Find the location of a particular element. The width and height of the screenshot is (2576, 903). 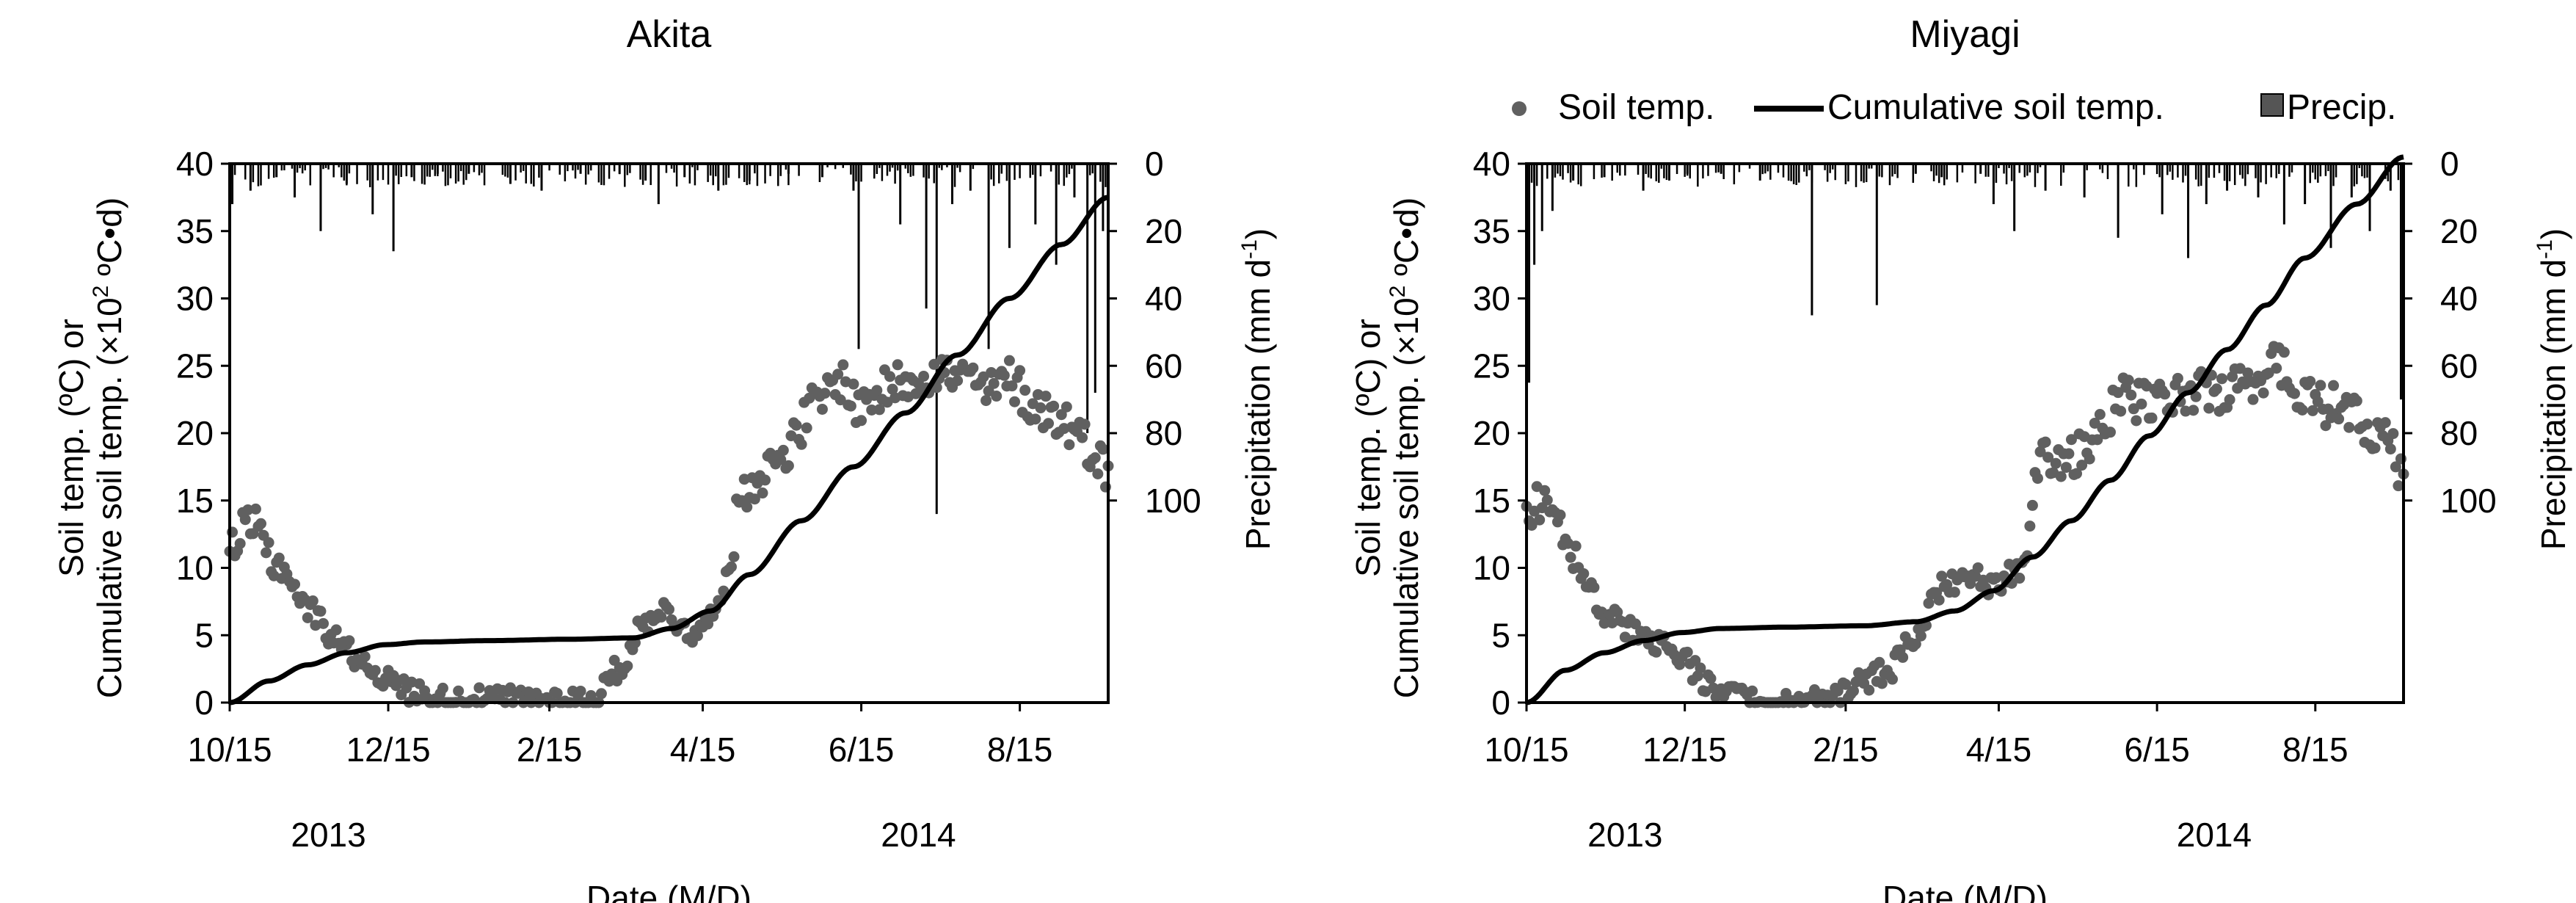

y-right-label-part: Precipitation (mm d is located at coordinates (2553, 404).